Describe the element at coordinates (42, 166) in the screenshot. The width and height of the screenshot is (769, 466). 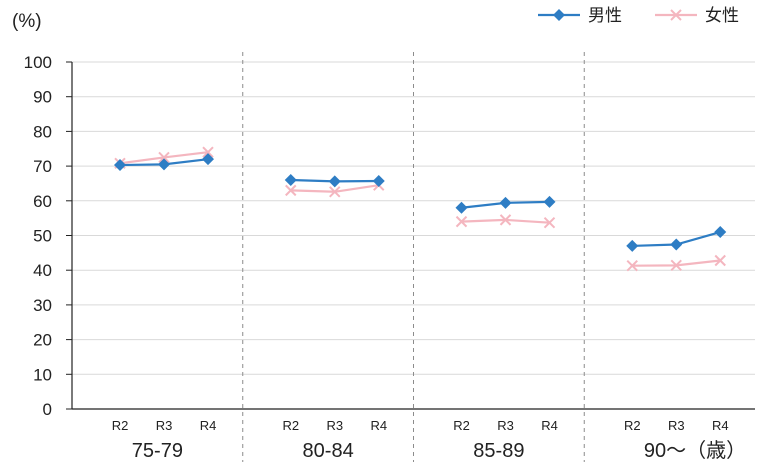
I see `y-tick-label: 70` at that location.